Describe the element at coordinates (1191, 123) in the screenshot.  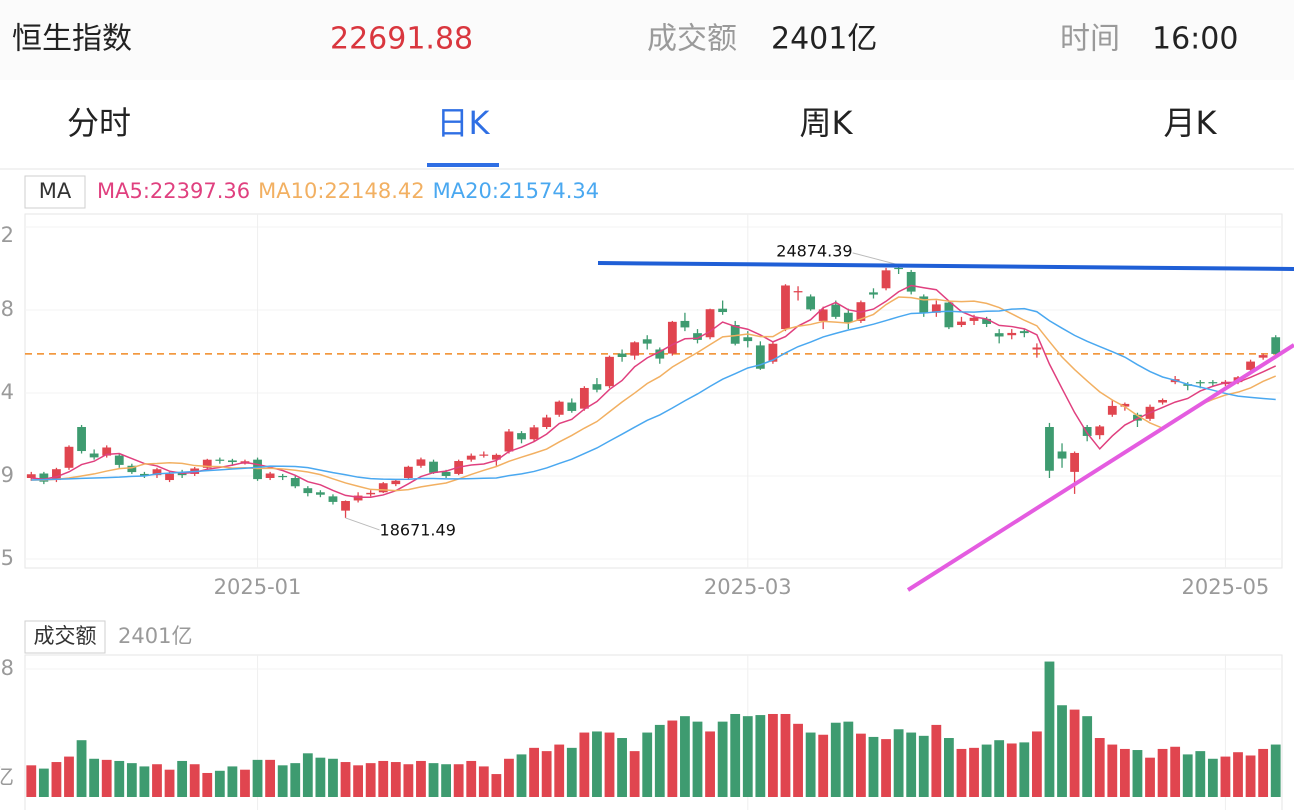
I see `tab: 月K` at that location.